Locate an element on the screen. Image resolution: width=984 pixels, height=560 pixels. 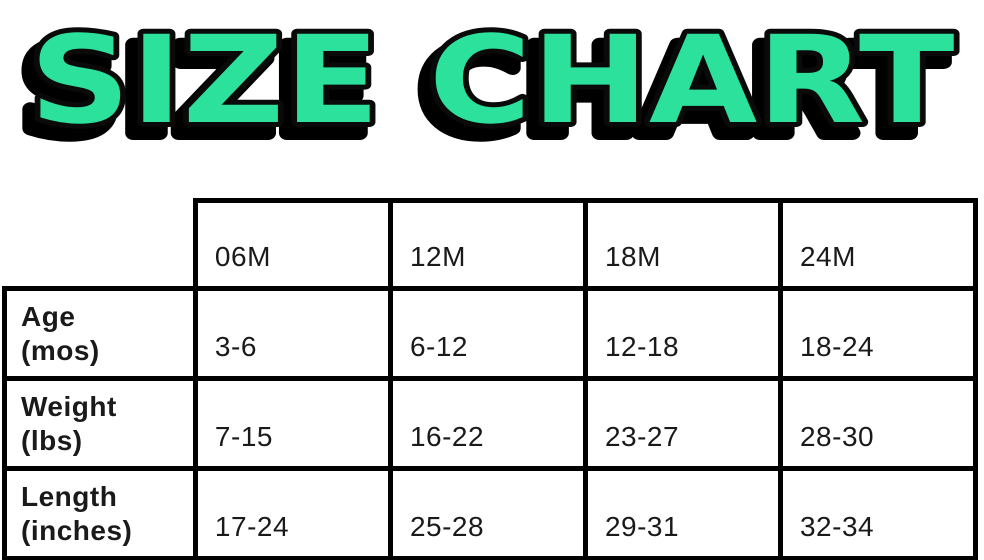
column-header-12m: 12M is located at coordinates (487, 244).